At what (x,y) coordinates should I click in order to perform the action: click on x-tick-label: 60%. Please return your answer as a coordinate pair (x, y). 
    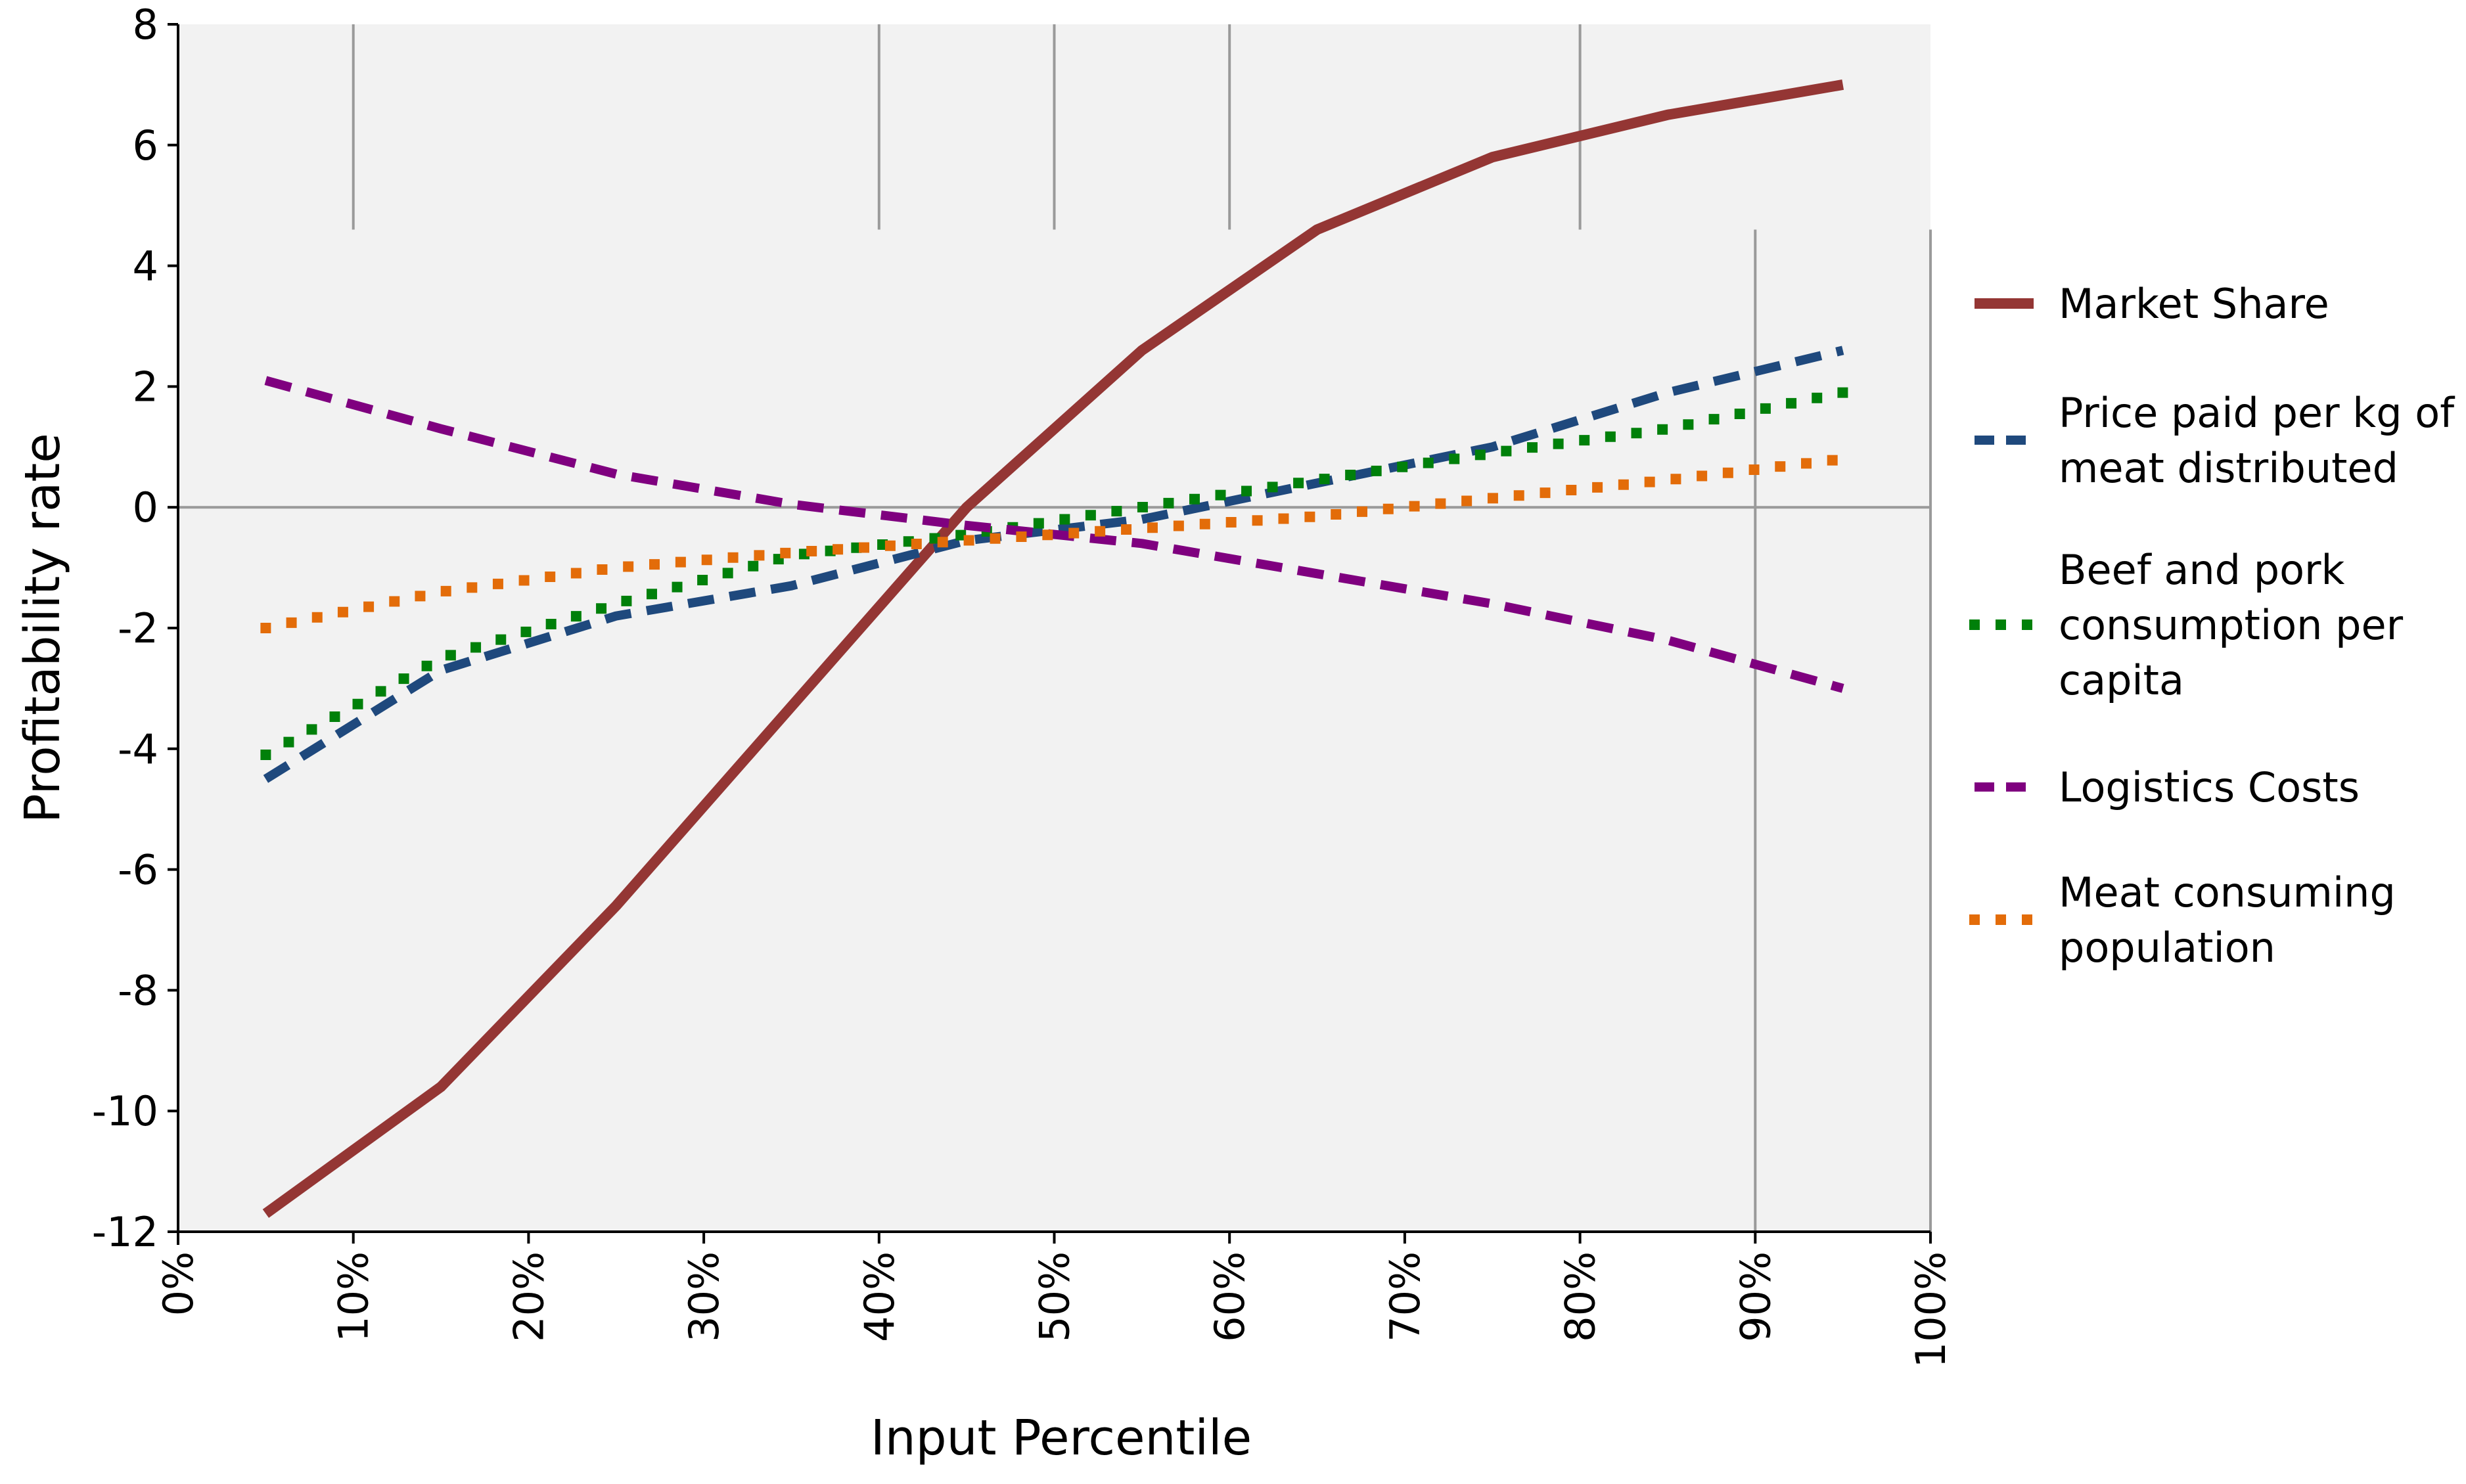
    Looking at the image, I should click on (1230, 1296).